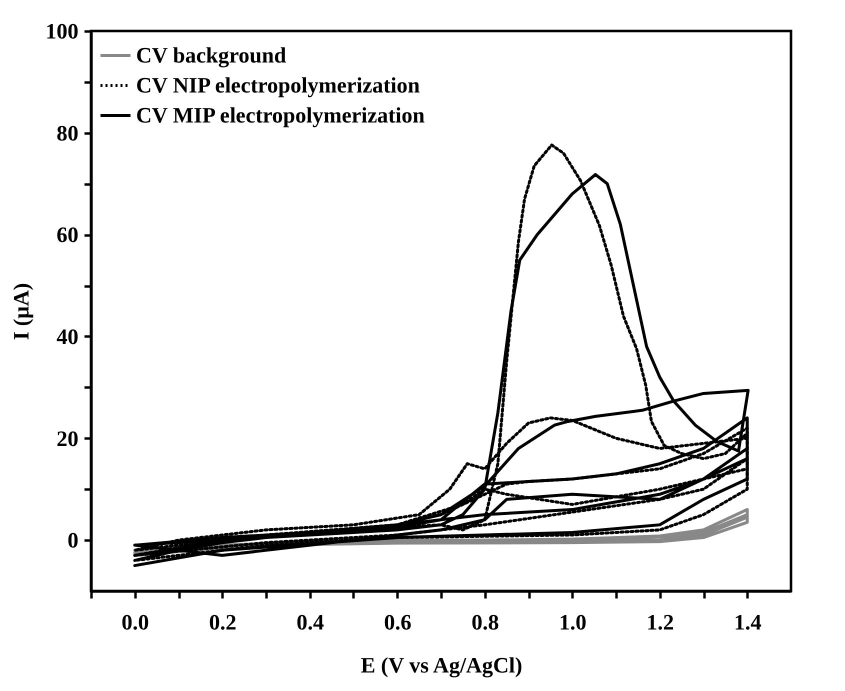 This screenshot has width=845, height=691. I want to click on x-tick-label: 0.6, so click(398, 622).